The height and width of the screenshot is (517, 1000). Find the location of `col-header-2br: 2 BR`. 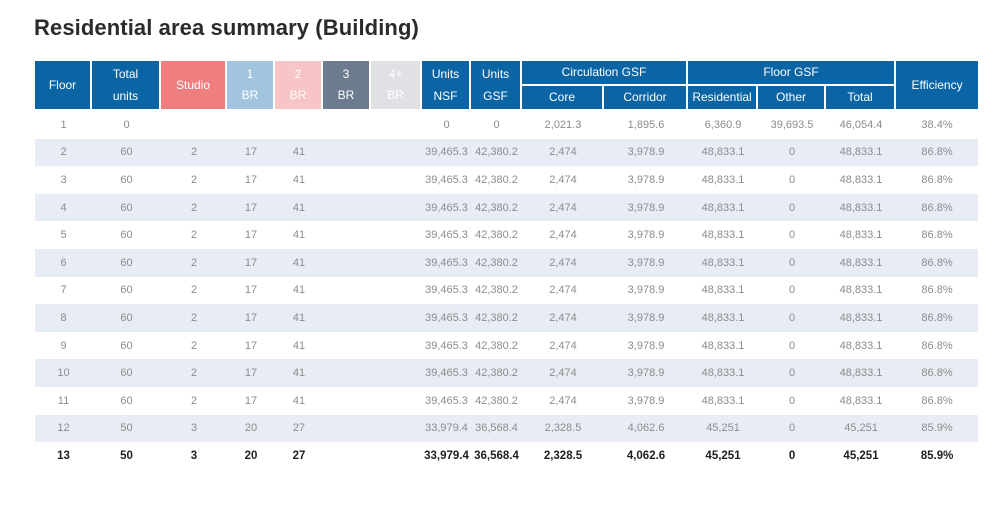

col-header-2br: 2 BR is located at coordinates (299, 86).